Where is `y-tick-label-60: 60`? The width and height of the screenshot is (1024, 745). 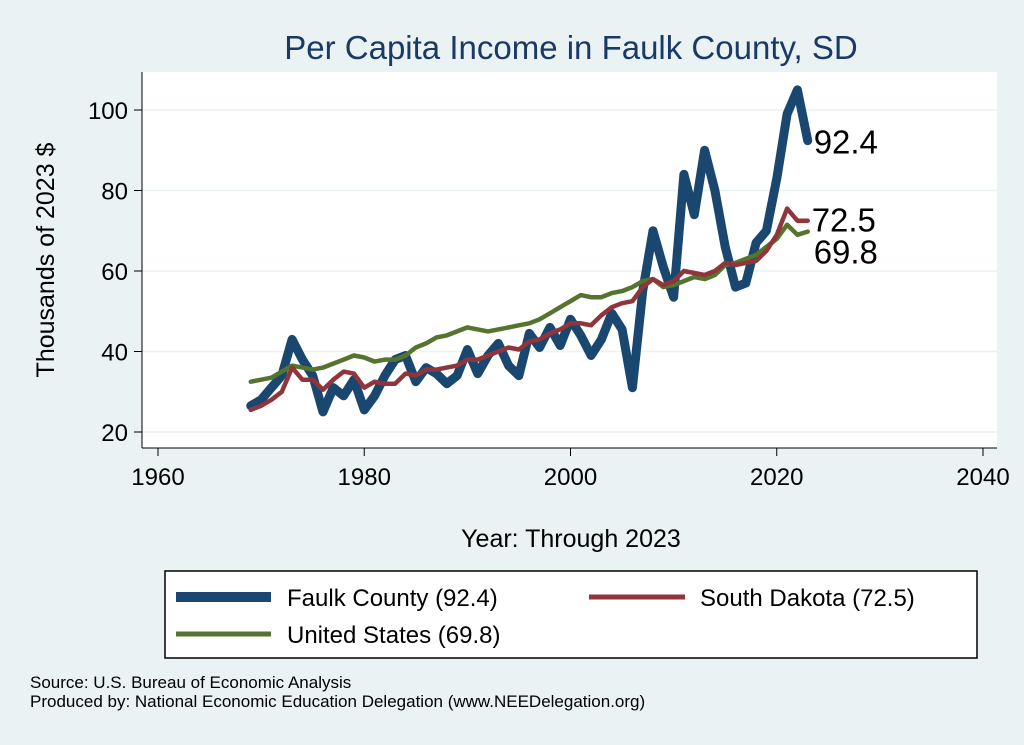 y-tick-label-60: 60 is located at coordinates (114, 272).